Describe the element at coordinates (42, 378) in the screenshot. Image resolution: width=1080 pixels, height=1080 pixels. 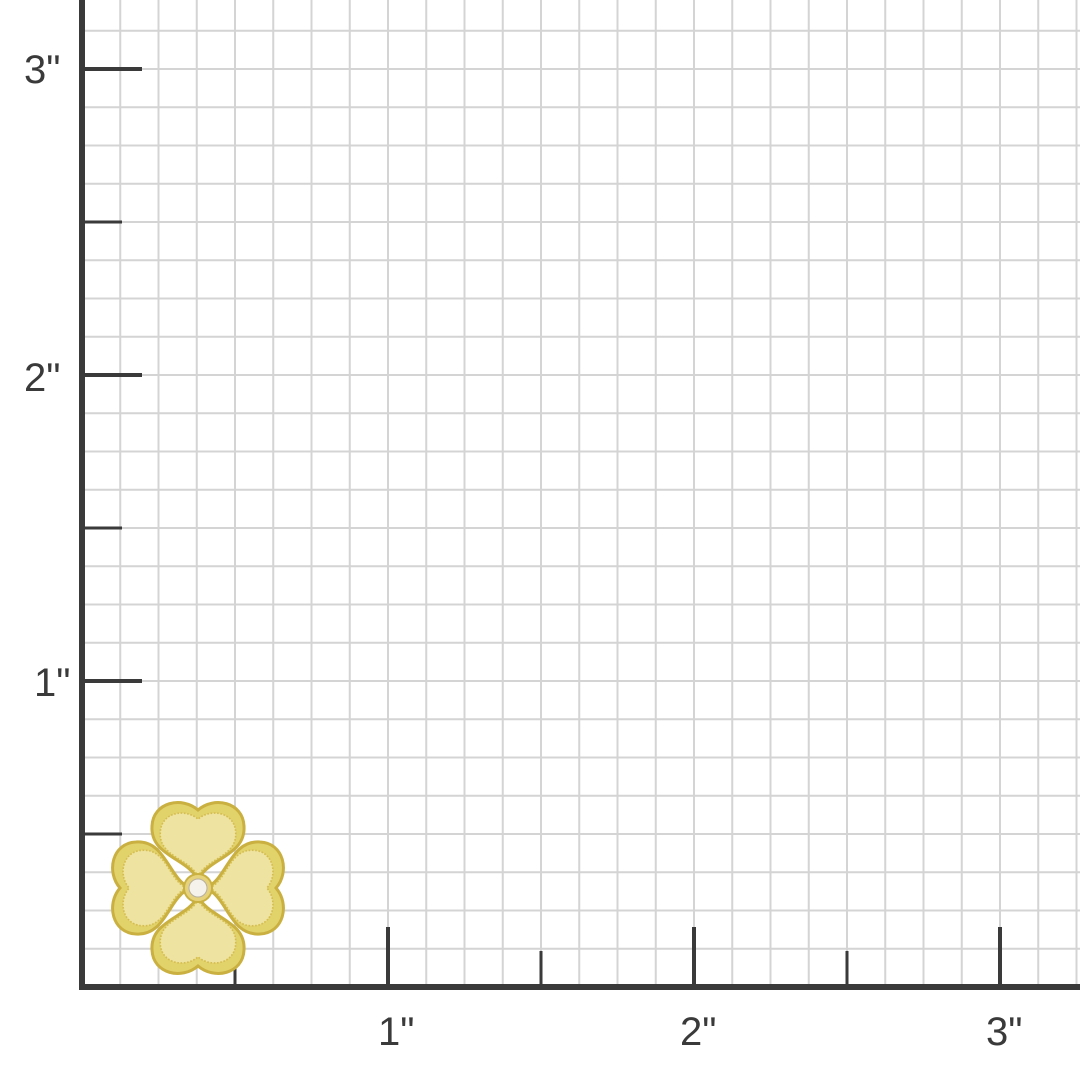
I see `y-label-2: 2"` at that location.